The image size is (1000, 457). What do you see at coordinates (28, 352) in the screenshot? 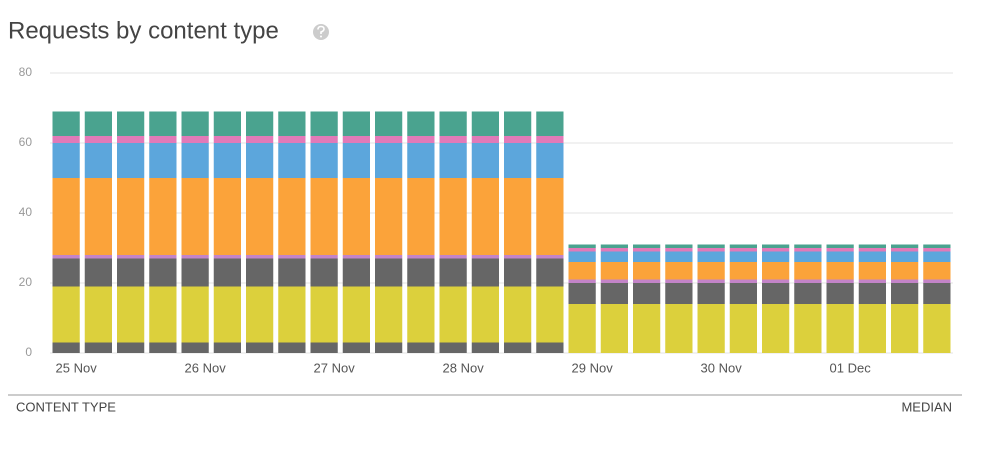
I see `y-tick-label: 0` at bounding box center [28, 352].